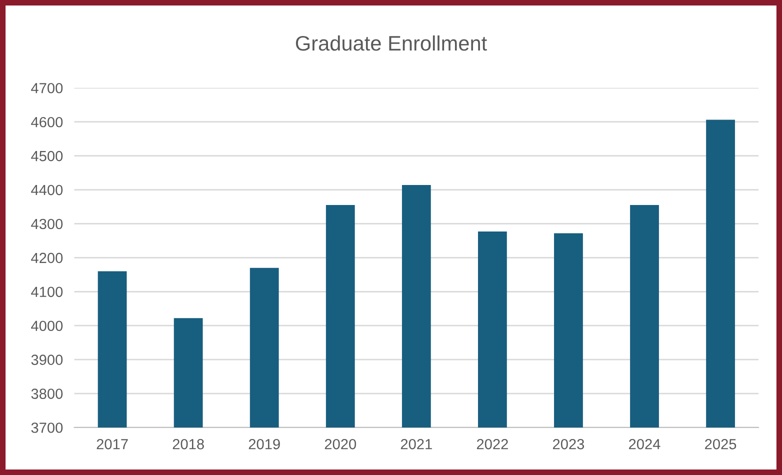 The width and height of the screenshot is (782, 475). Describe the element at coordinates (47, 326) in the screenshot. I see `y-tick-label: 4000` at that location.